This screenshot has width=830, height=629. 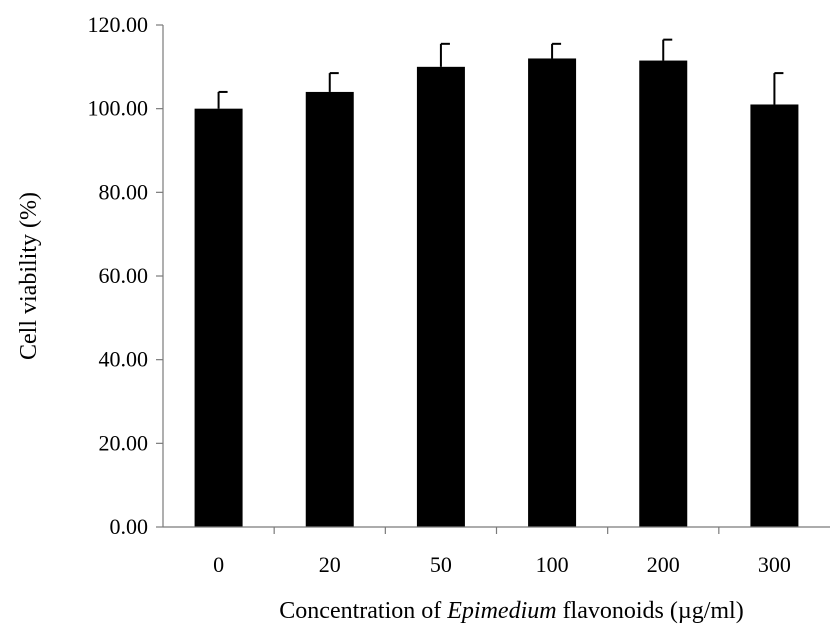 What do you see at coordinates (663, 564) in the screenshot?
I see `x-tick-label-200: 200` at bounding box center [663, 564].